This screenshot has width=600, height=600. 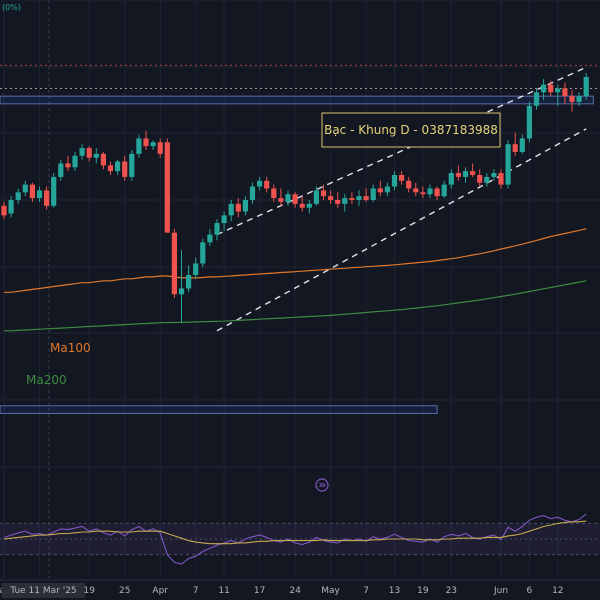 I want to click on x-tick-label: 24, so click(x=295, y=591).